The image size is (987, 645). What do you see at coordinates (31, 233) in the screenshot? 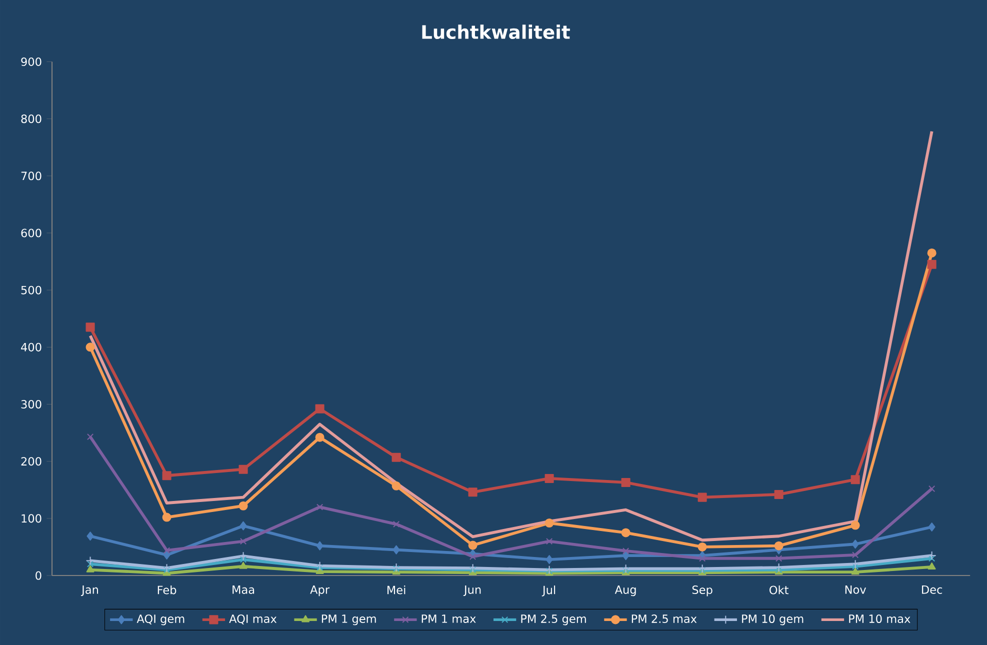
I see `y-tick-label: 600` at bounding box center [31, 233].